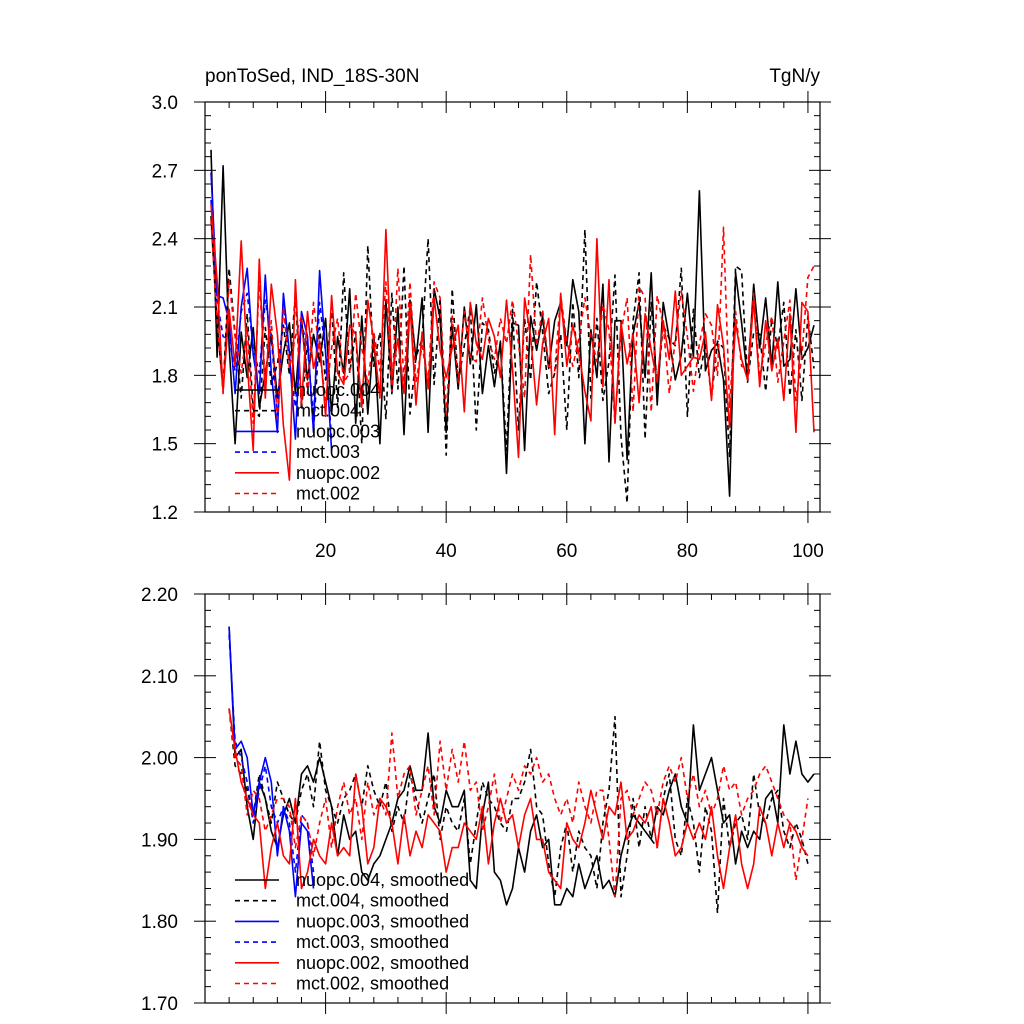 This screenshot has height=1024, width=1024. I want to click on y-tick-label: 2.1, so click(165, 308).